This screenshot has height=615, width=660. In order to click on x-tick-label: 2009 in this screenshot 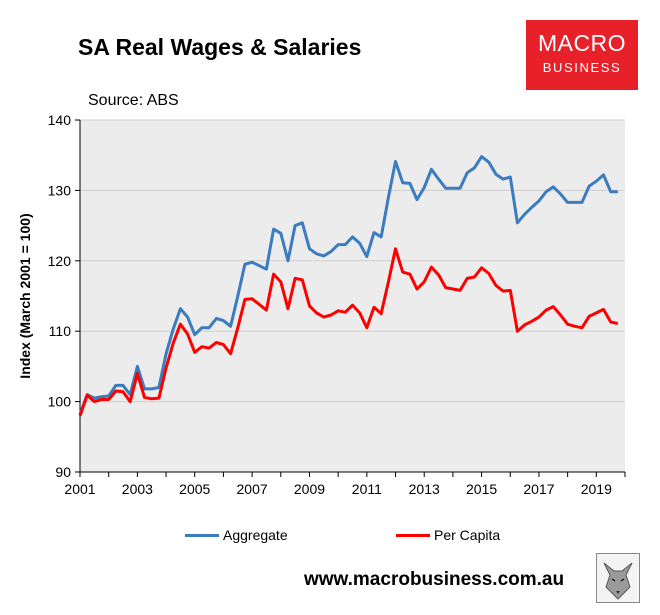, I will do `click(309, 489)`.